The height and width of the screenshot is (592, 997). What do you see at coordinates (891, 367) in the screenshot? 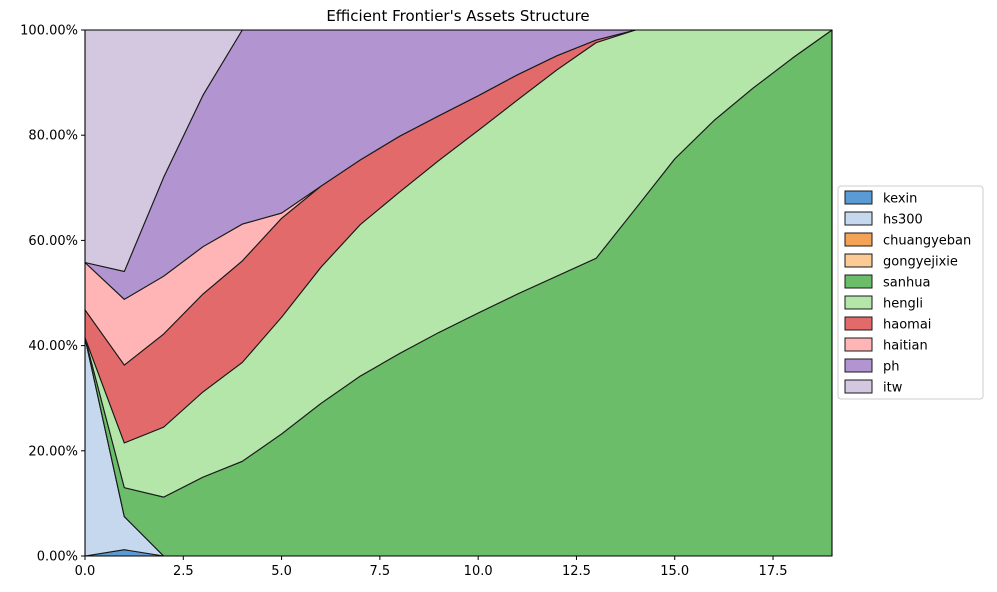
I see `legend-label-ph: ph` at bounding box center [891, 367].